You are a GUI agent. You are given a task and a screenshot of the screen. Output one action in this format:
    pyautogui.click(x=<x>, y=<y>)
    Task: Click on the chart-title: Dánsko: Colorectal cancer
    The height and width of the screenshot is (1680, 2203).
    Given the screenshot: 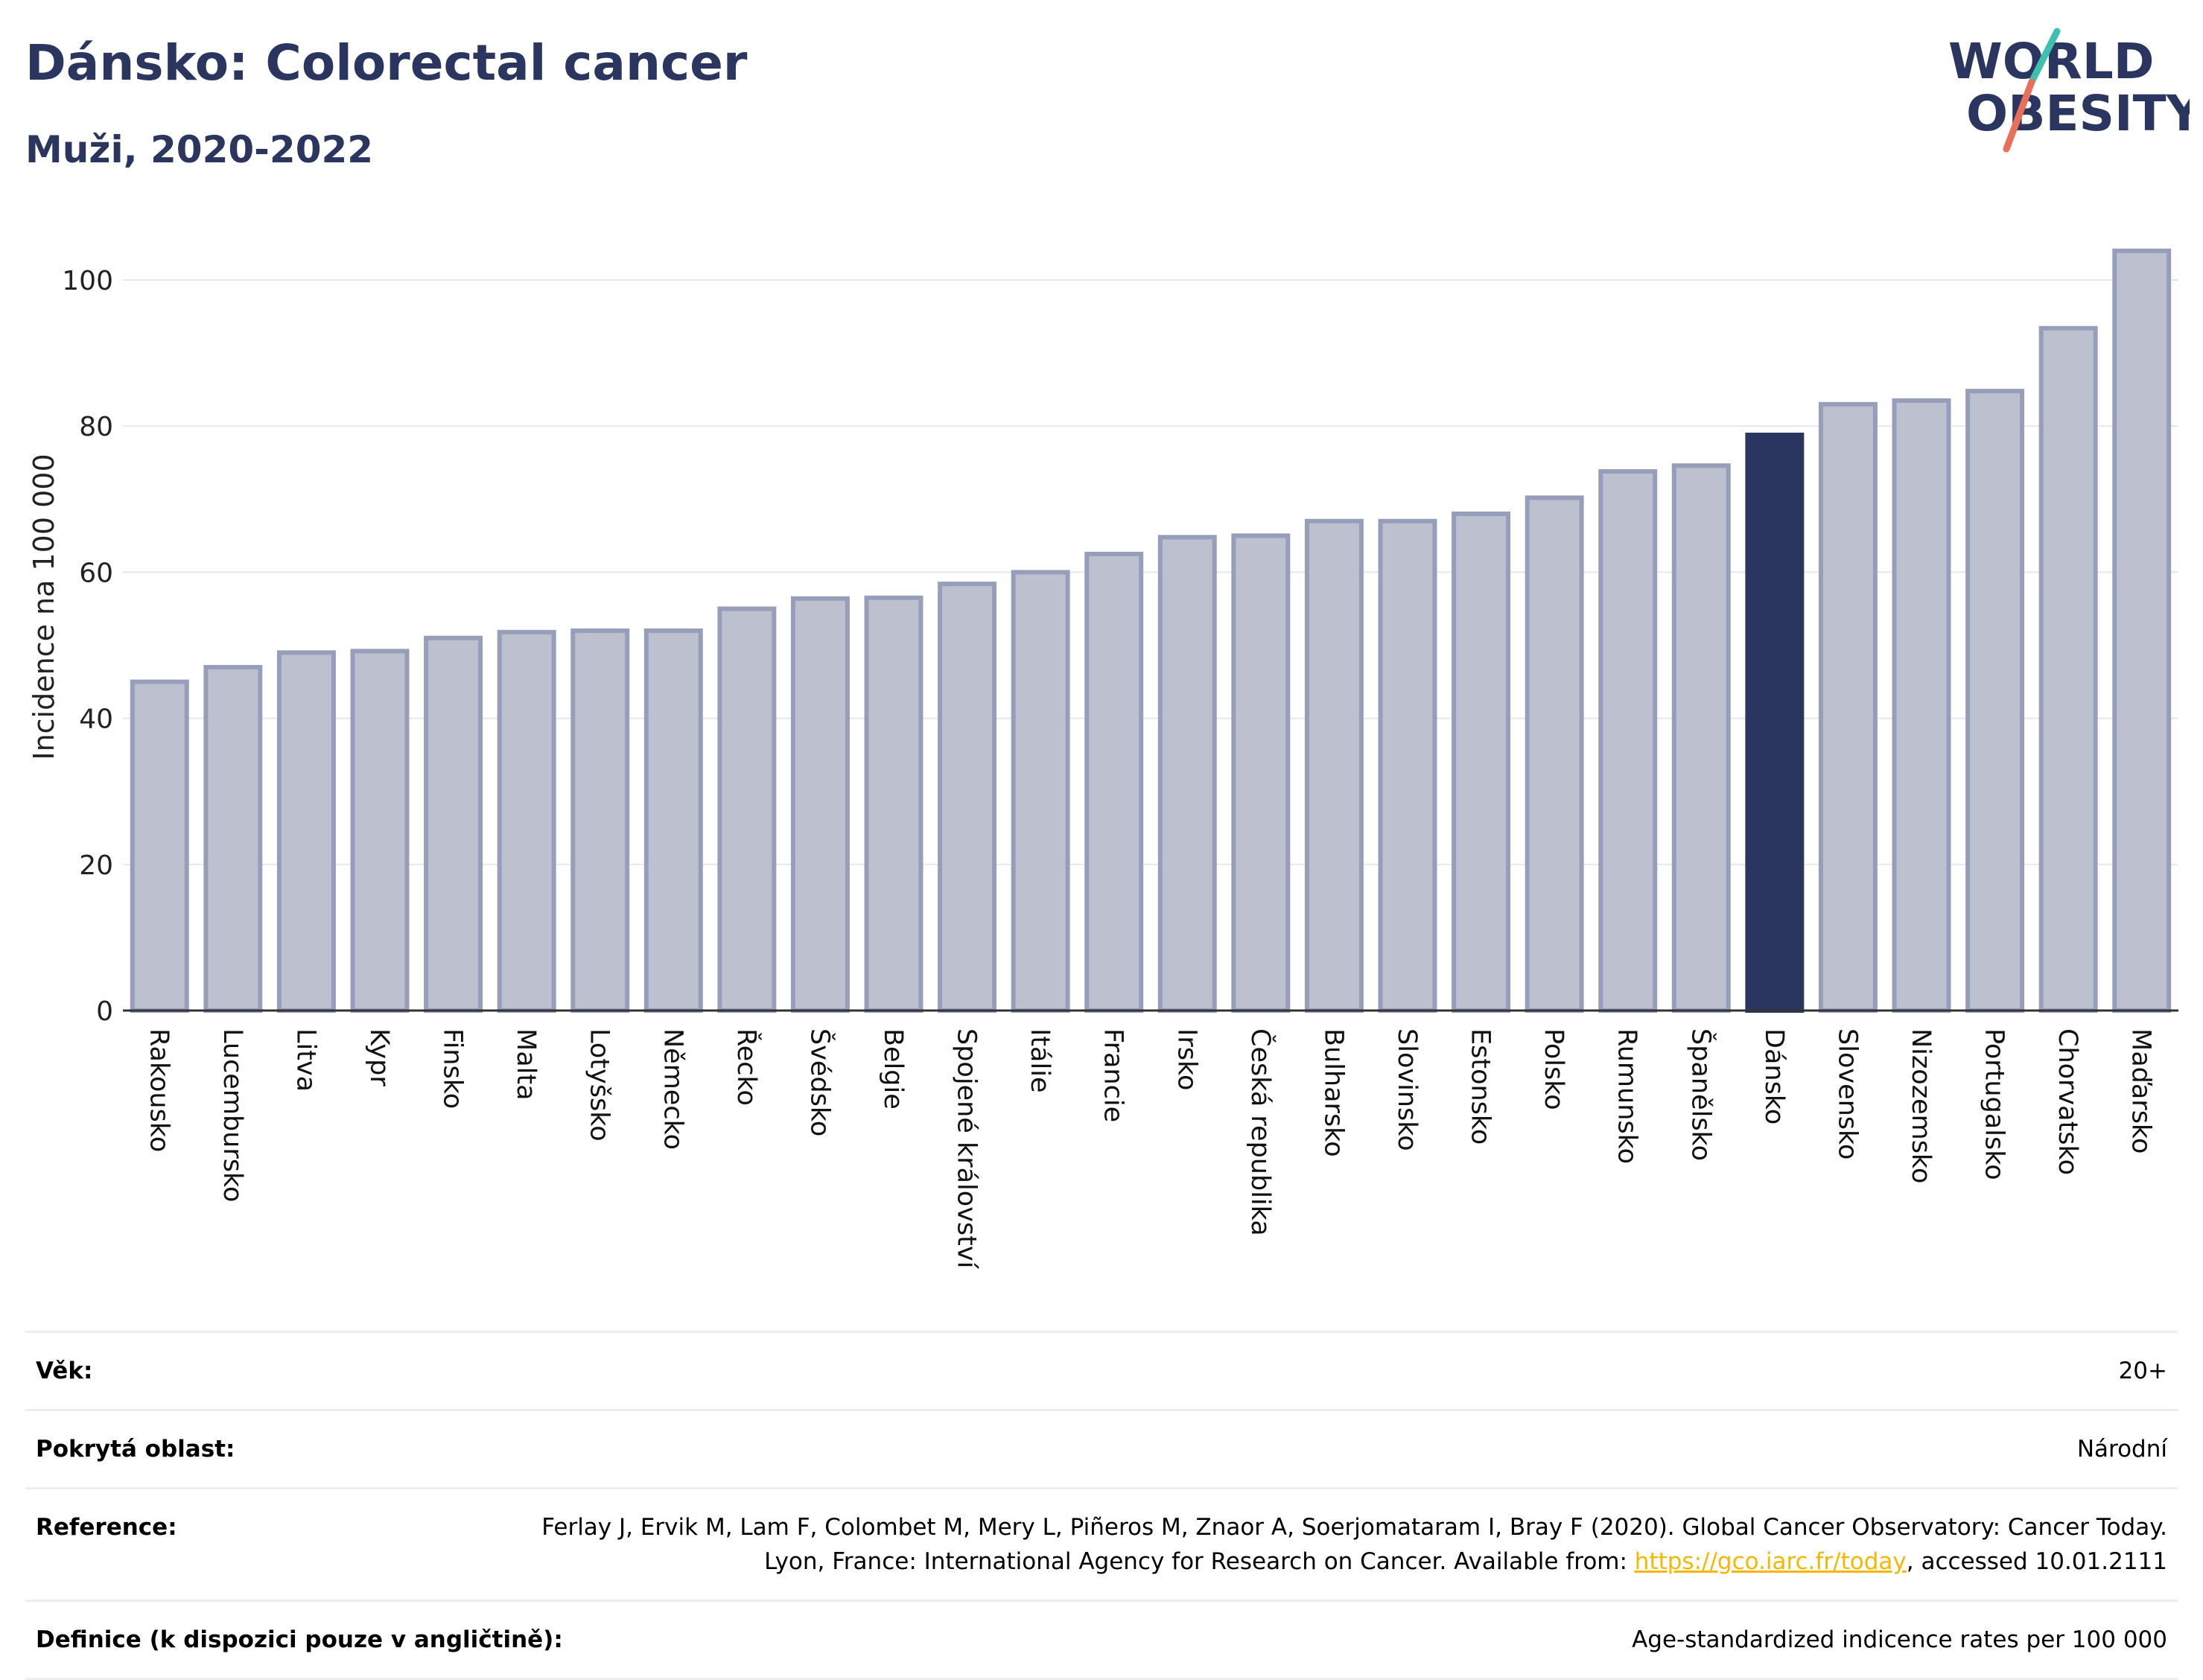 What is the action you would take?
    pyautogui.click(x=386, y=63)
    